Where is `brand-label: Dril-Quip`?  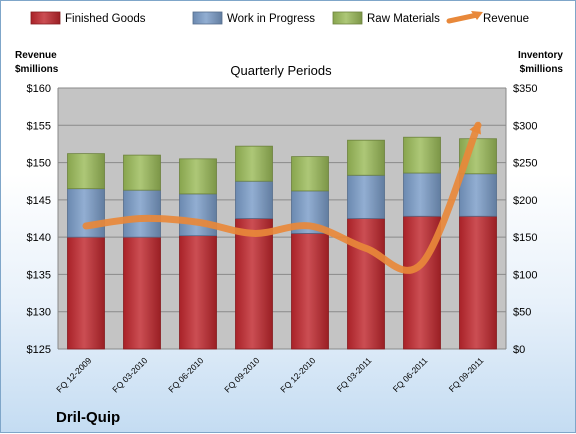
brand-label: Dril-Quip is located at coordinates (88, 417).